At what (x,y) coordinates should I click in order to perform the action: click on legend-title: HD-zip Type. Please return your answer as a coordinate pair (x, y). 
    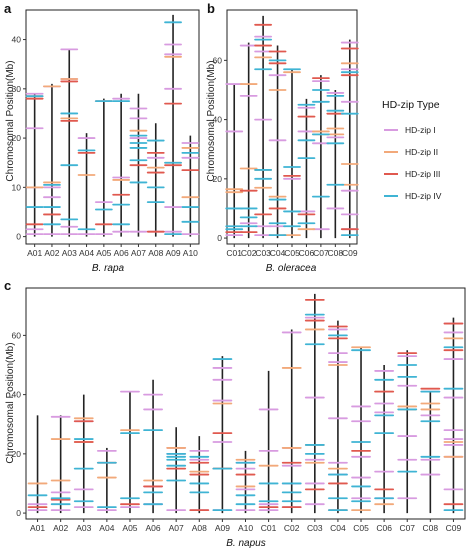
    Looking at the image, I should click on (411, 105).